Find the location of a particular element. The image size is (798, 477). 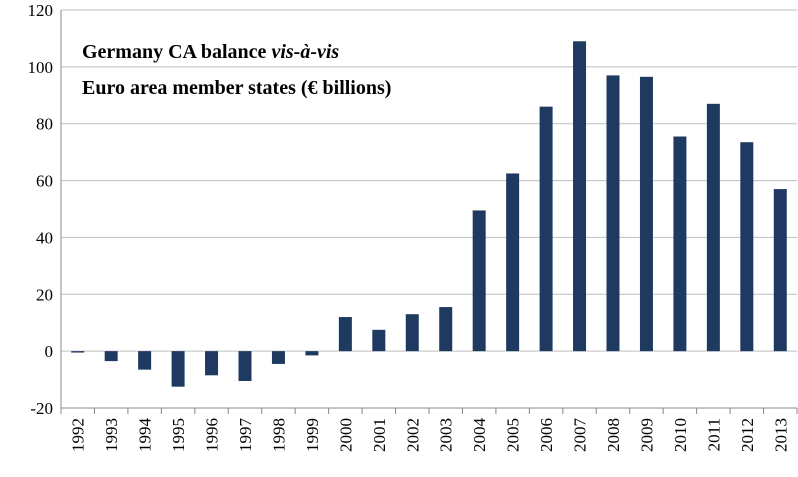

x-tick-label: 1994 is located at coordinates (145, 435).